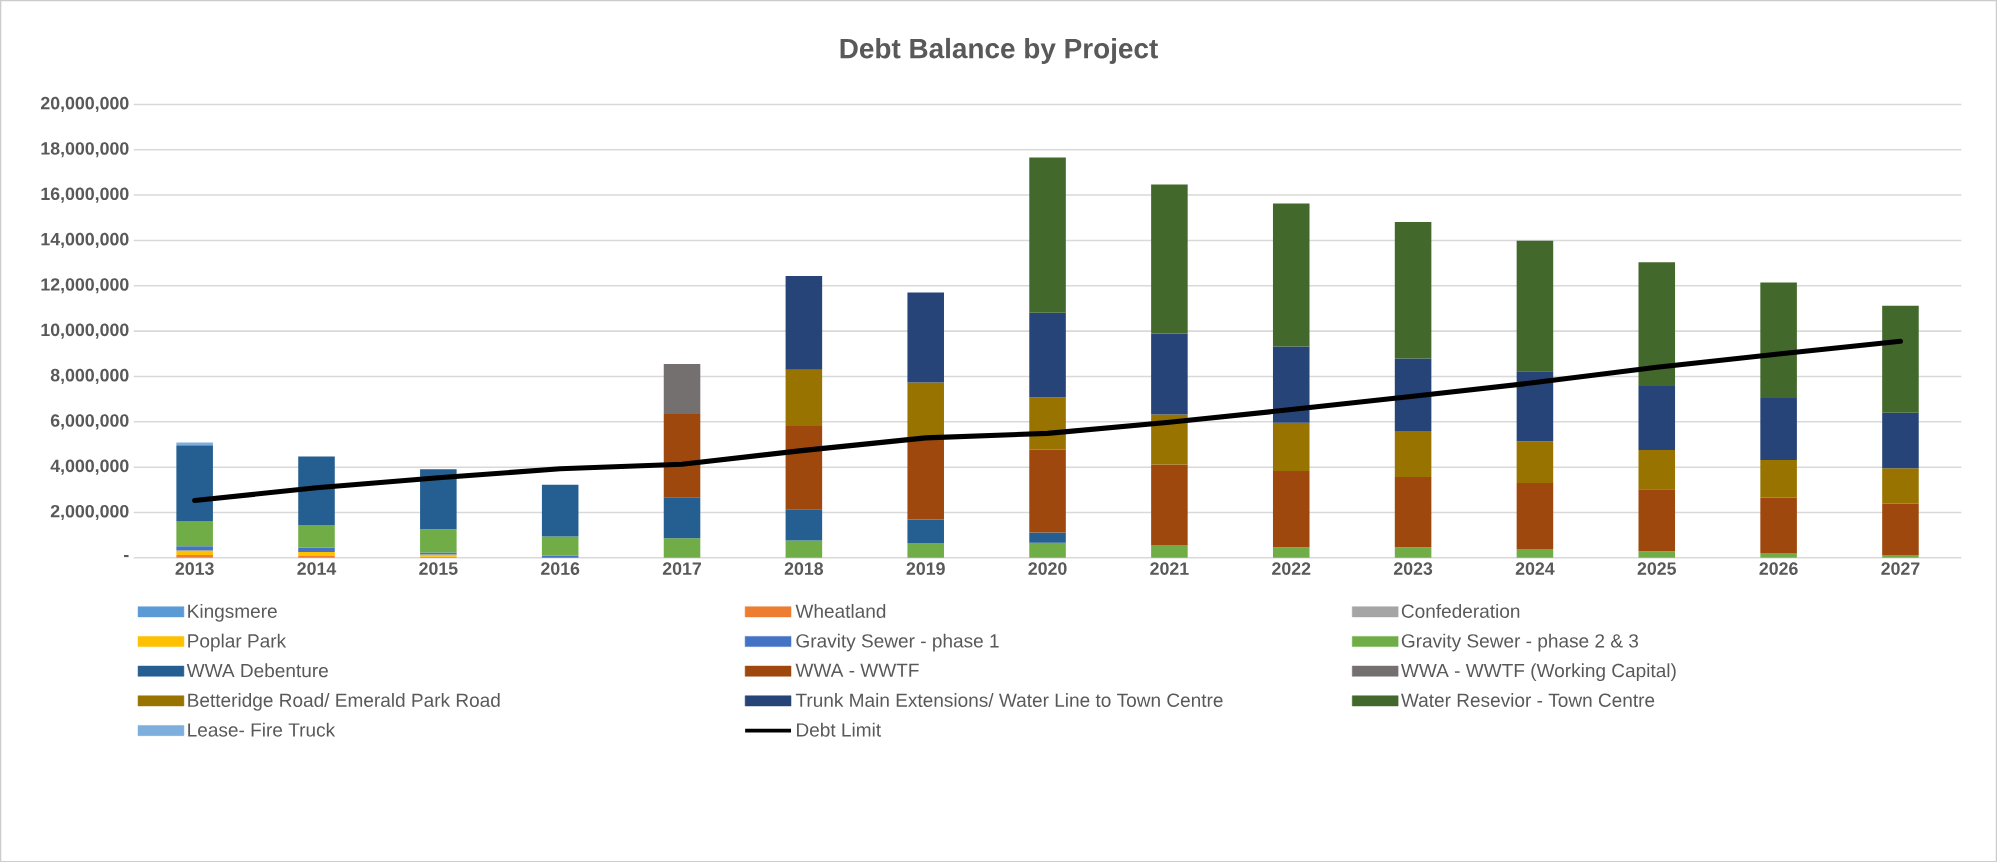  I want to click on legend-label: Gravity Sewer - phase 2 & 3, so click(1520, 642).